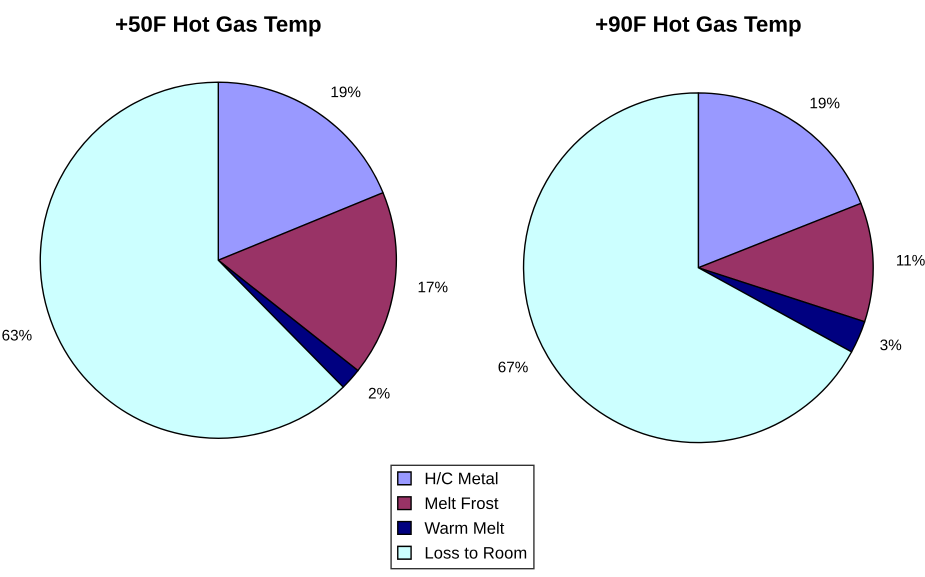 The image size is (925, 577). Describe the element at coordinates (462, 478) in the screenshot. I see `legend-label: H/C Metal` at that location.